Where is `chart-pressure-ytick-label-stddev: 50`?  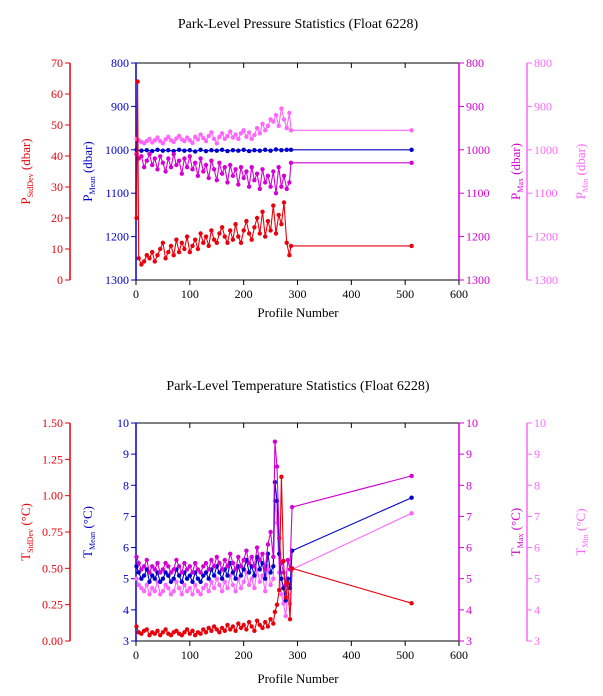 chart-pressure-ytick-label-stddev: 50 is located at coordinates (57, 125).